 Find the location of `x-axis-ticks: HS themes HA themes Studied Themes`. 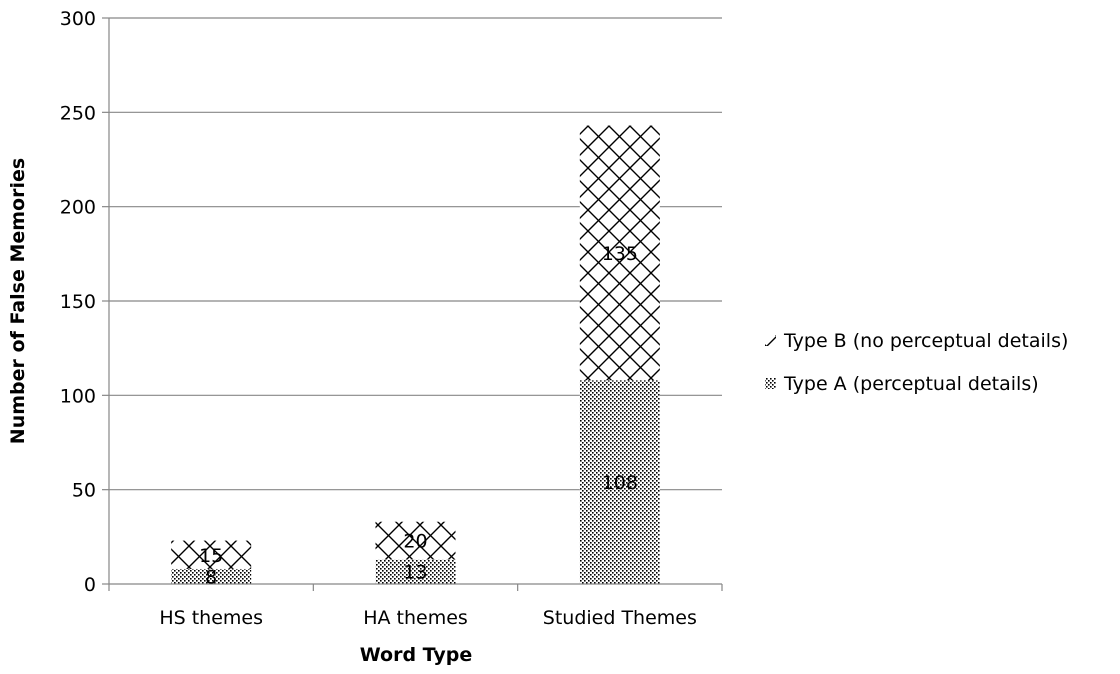

x-axis-ticks: HS themes HA themes Studied Themes is located at coordinates (415, 606).